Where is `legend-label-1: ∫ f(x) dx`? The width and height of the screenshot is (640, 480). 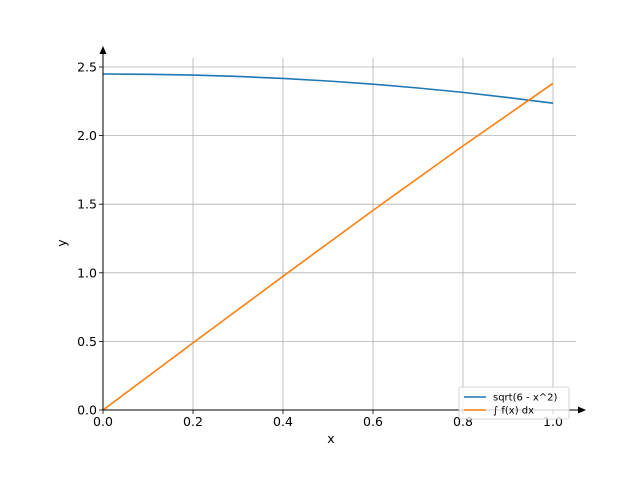 legend-label-1: ∫ f(x) dx is located at coordinates (513, 411).